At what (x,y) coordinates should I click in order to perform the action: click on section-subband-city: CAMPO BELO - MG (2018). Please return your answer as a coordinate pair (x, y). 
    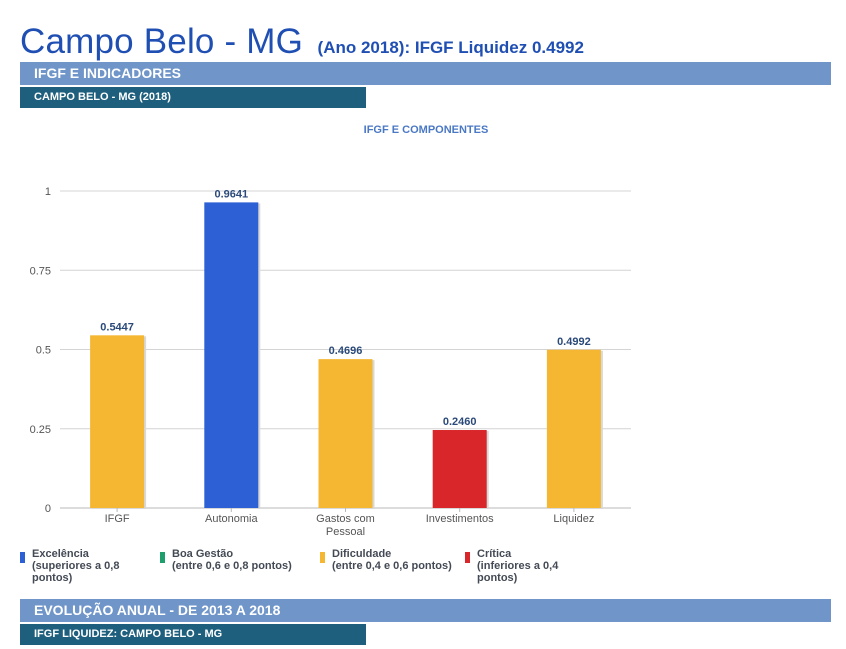
    Looking at the image, I should click on (193, 97).